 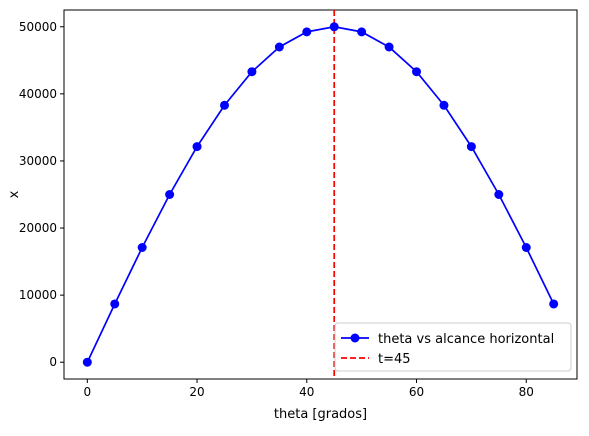 I want to click on y-tick-label: 50000, so click(x=38, y=27).